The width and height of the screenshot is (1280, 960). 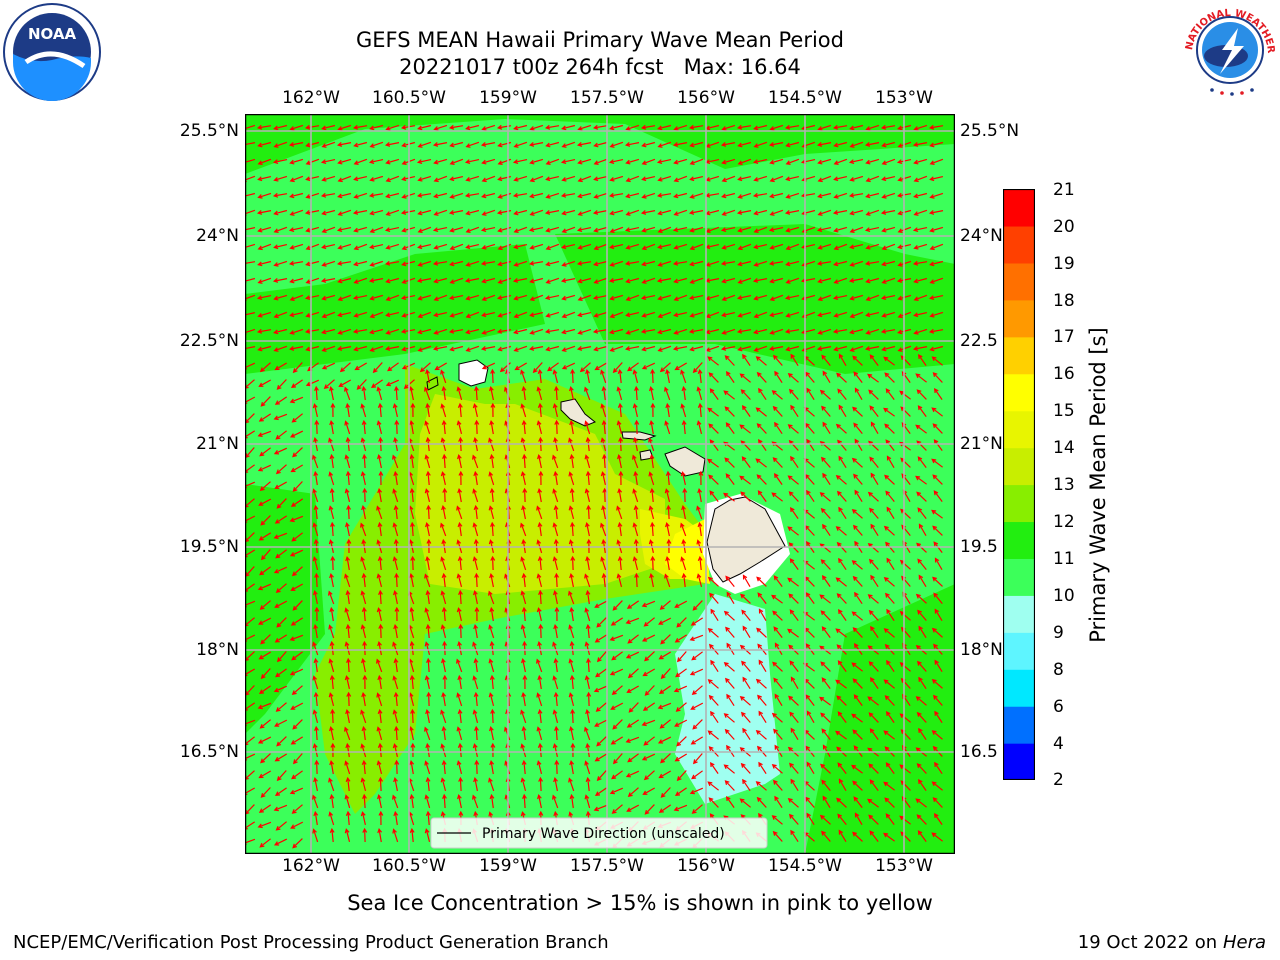 What do you see at coordinates (1244, 942) in the screenshot?
I see `footer-host: Hera` at bounding box center [1244, 942].